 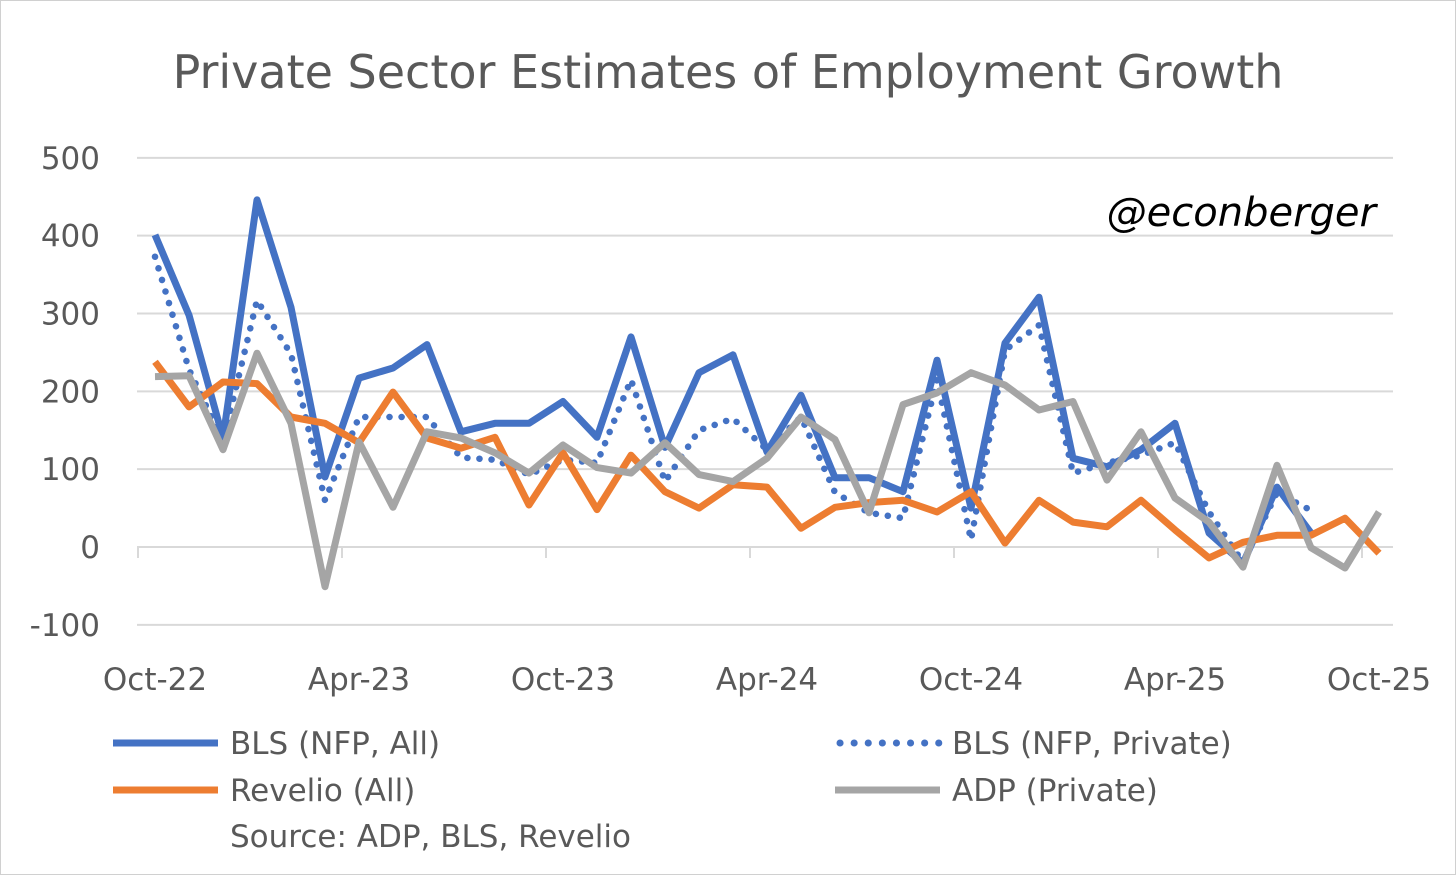 What do you see at coordinates (65, 626) in the screenshot?
I see `y-tick-label: -100` at bounding box center [65, 626].